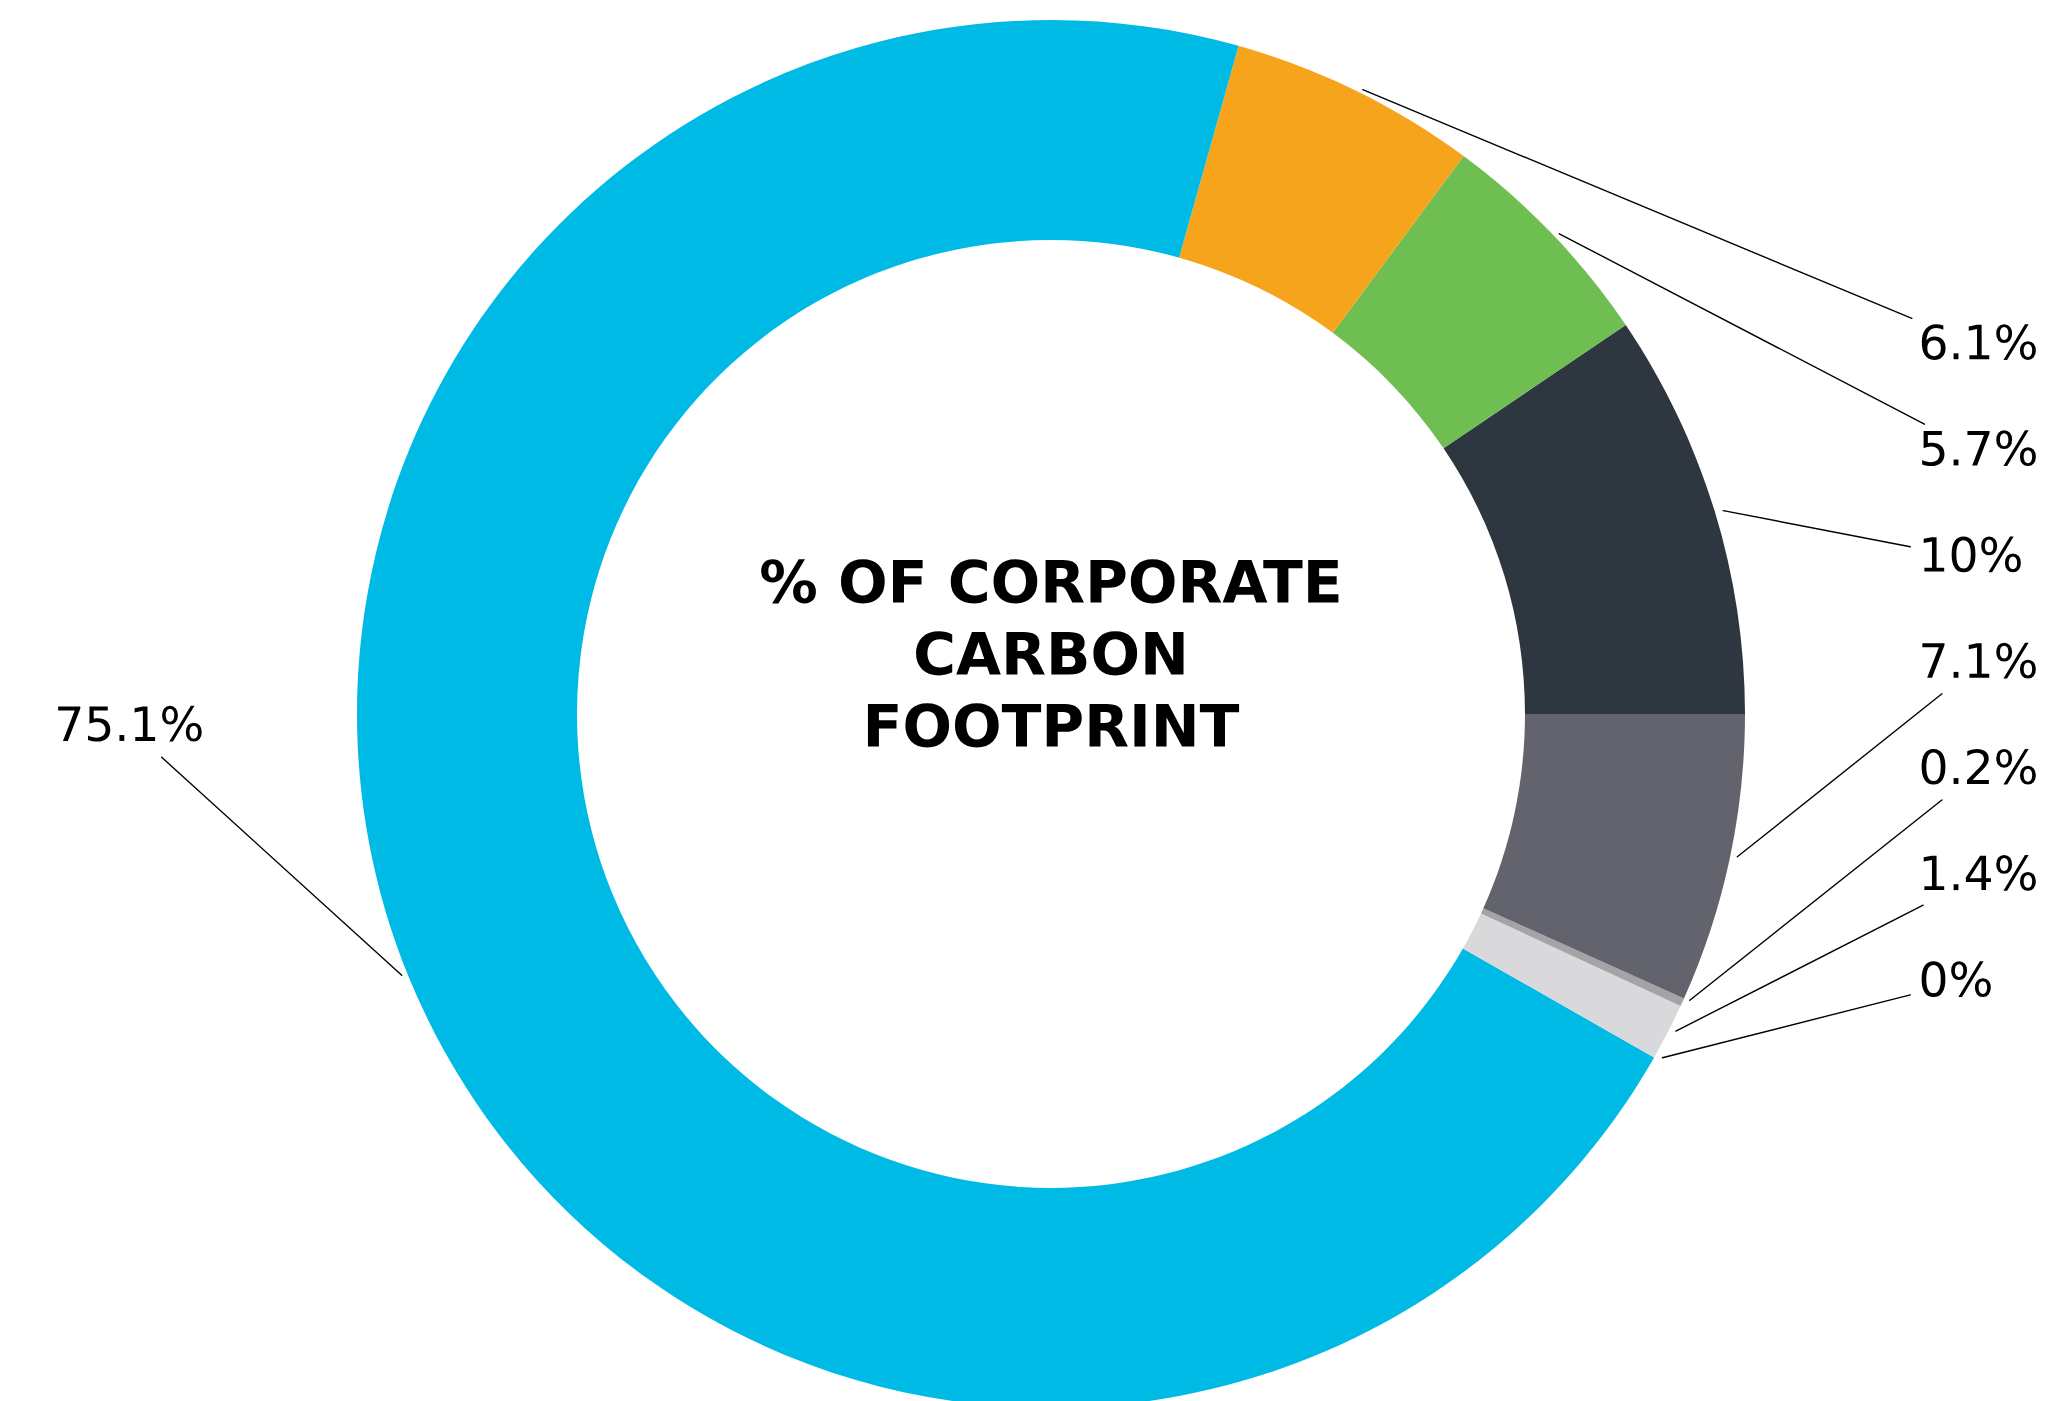 Image resolution: width=2054 pixels, height=1401 pixels. Describe the element at coordinates (1978, 766) in the screenshot. I see `data-label: 0.2%` at that location.